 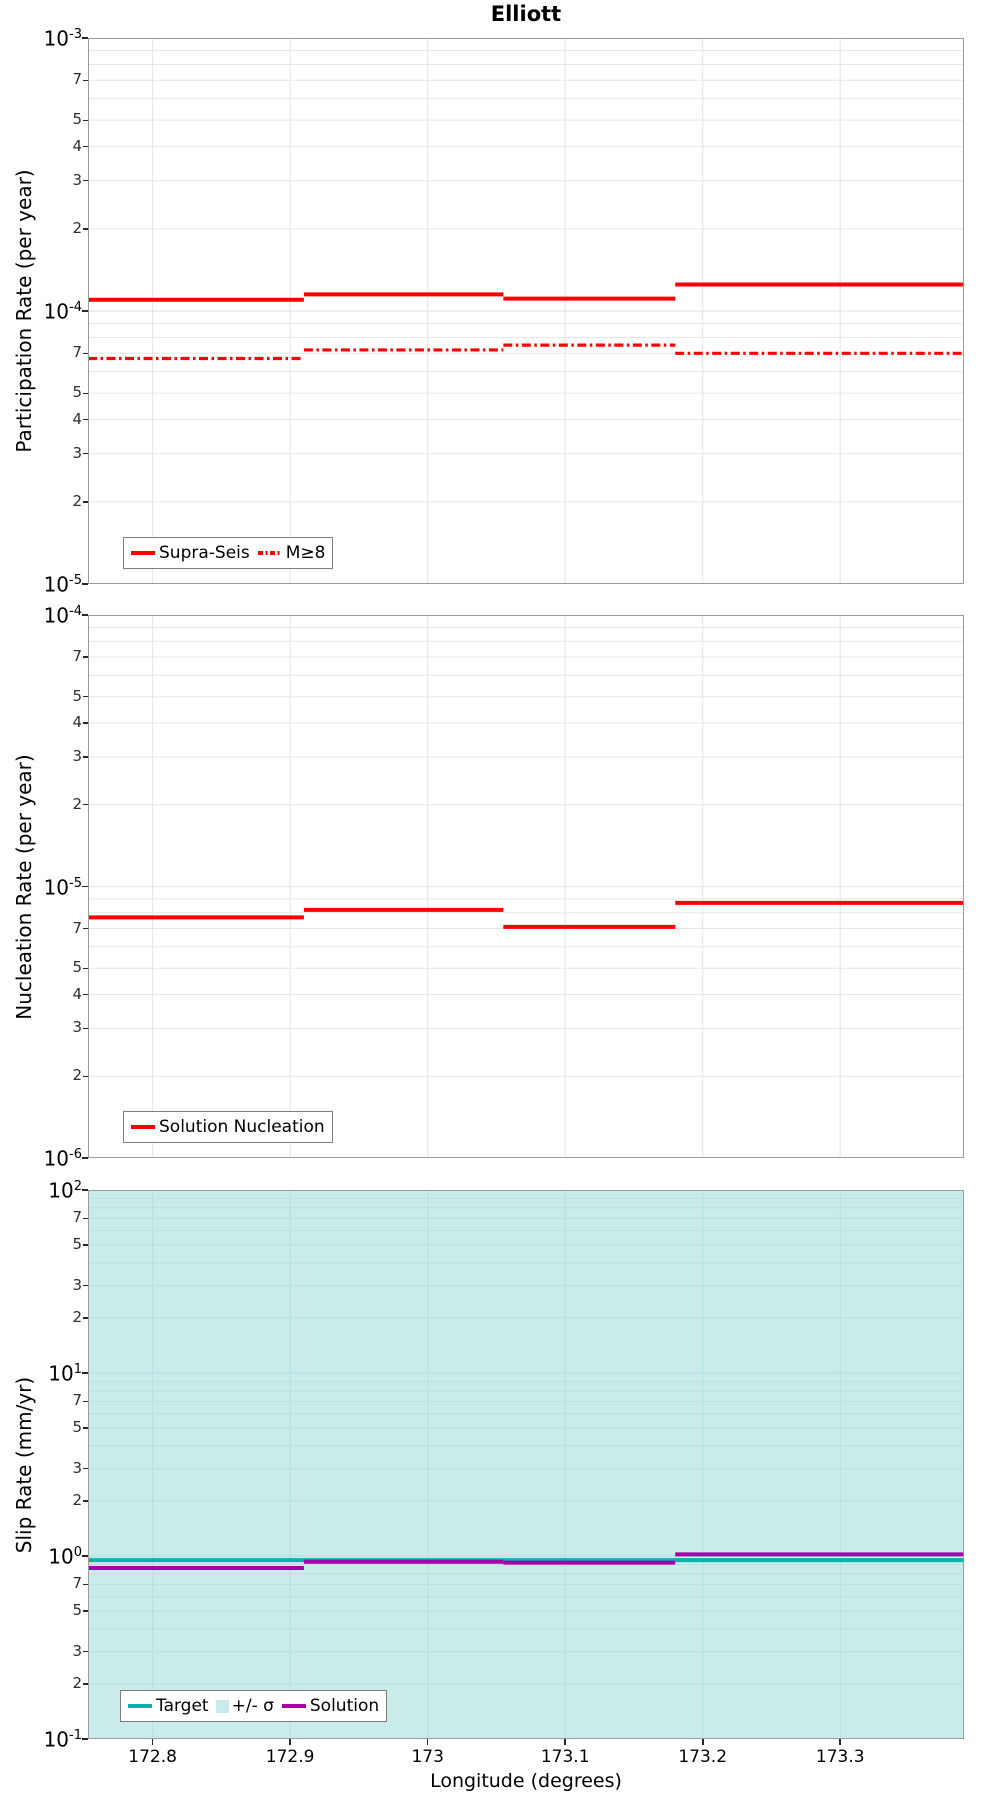 What do you see at coordinates (152, 1757) in the screenshot?
I see `x-tick-label: 172.8` at bounding box center [152, 1757].